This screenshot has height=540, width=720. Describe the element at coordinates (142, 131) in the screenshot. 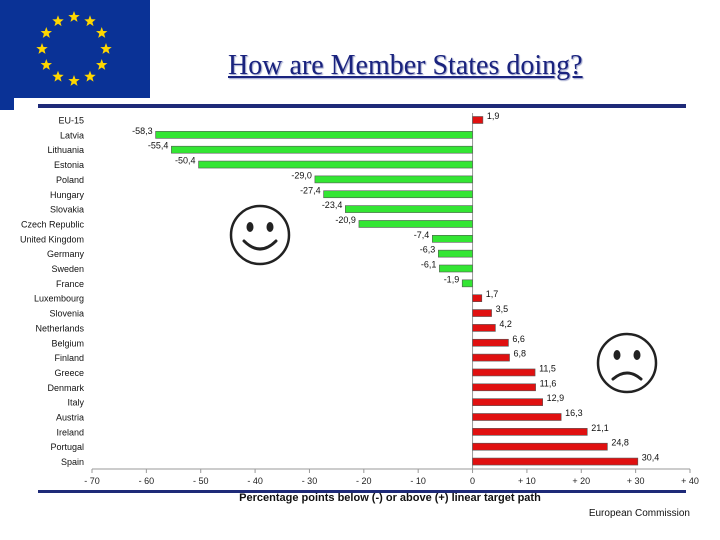

I see `data-label: -58,3` at that location.